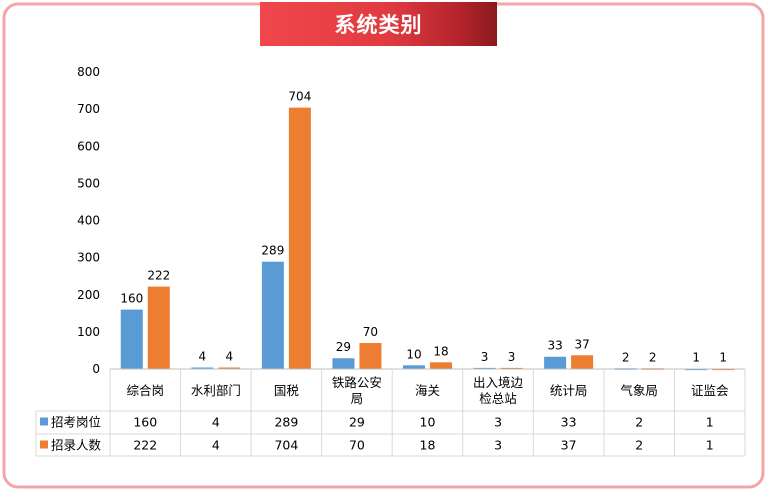  I want to click on table-value: 289, so click(286, 422).